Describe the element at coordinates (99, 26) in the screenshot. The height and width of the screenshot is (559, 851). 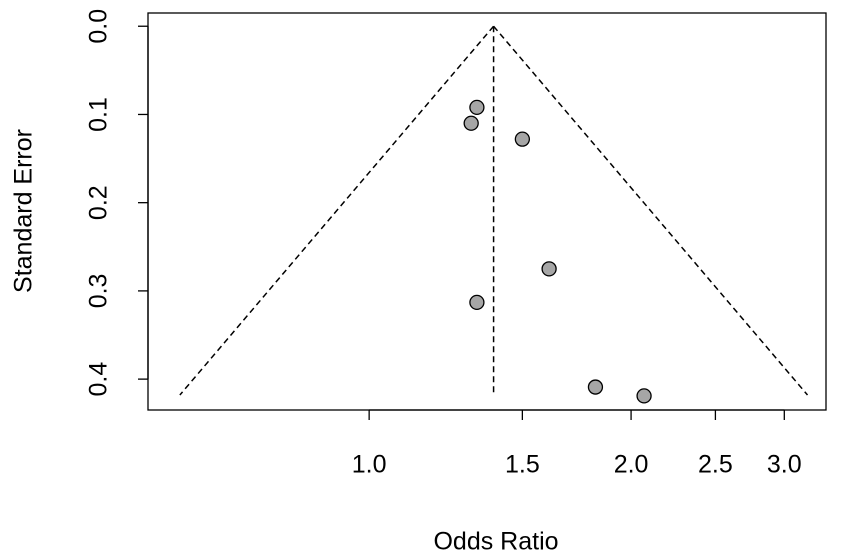
I see `y-tick-label: 0.0` at that location.